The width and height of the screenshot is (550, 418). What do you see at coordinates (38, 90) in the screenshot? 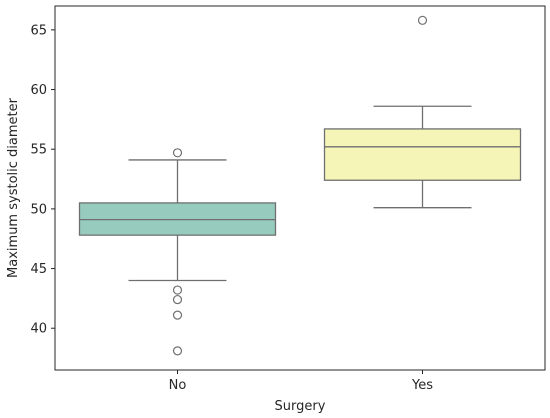
I see `y-tick-label: 60` at bounding box center [38, 90].